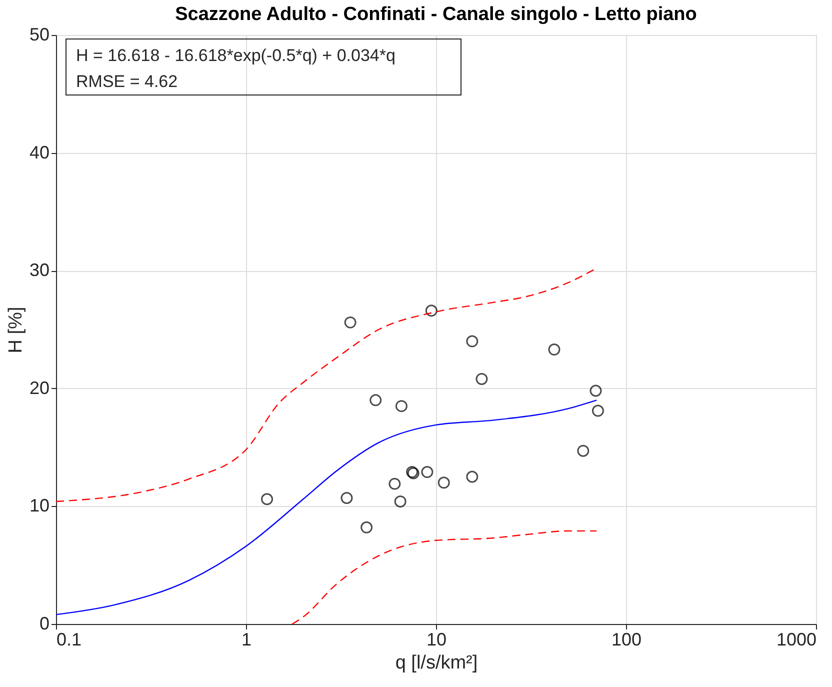  What do you see at coordinates (39, 388) in the screenshot?
I see `y-tick-label: 20` at bounding box center [39, 388].